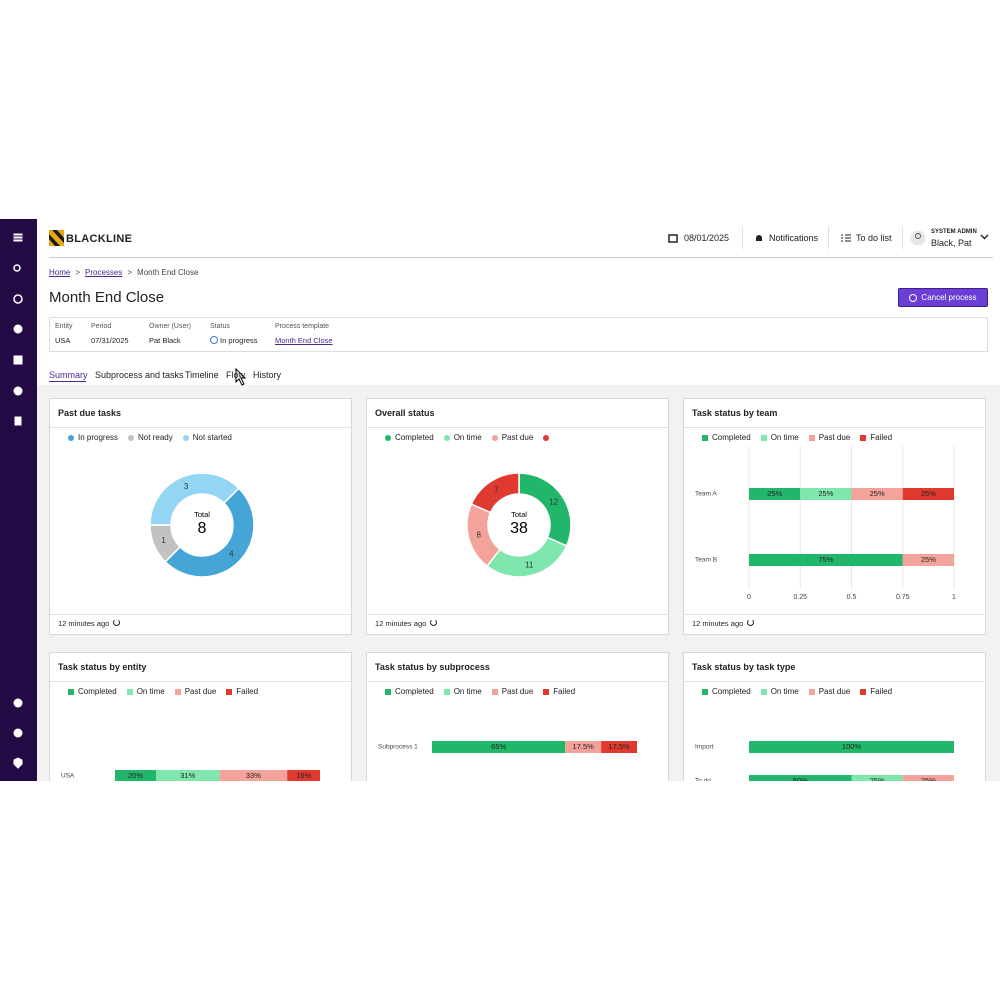  Describe the element at coordinates (104, 272) in the screenshot. I see `breadcrumb-link: Processes` at that location.